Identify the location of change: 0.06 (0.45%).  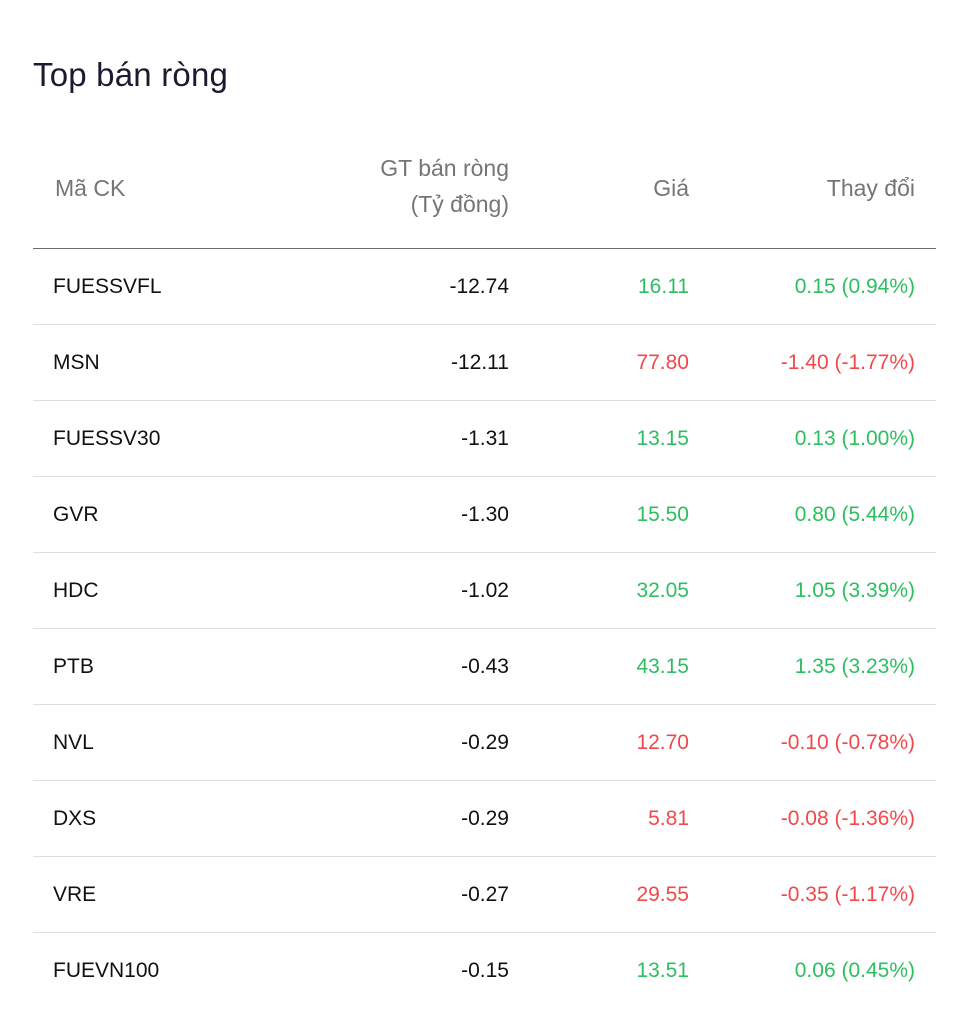
(854, 970).